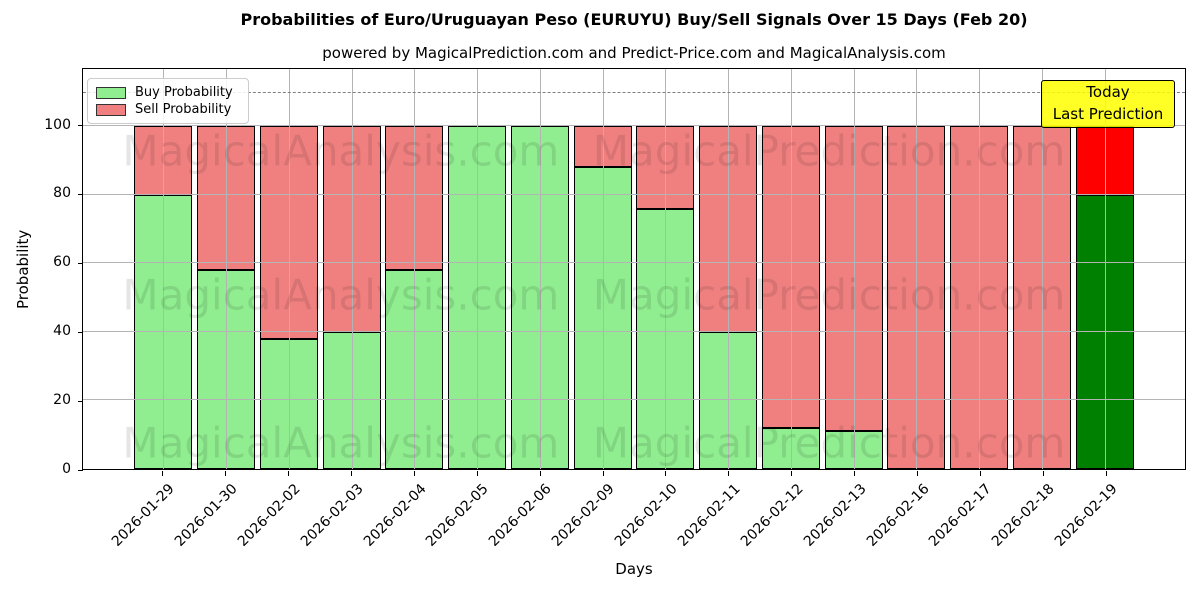 The image size is (1200, 600). Describe the element at coordinates (214, 521) in the screenshot. I see `x-tick: 2026-01-30` at that location.